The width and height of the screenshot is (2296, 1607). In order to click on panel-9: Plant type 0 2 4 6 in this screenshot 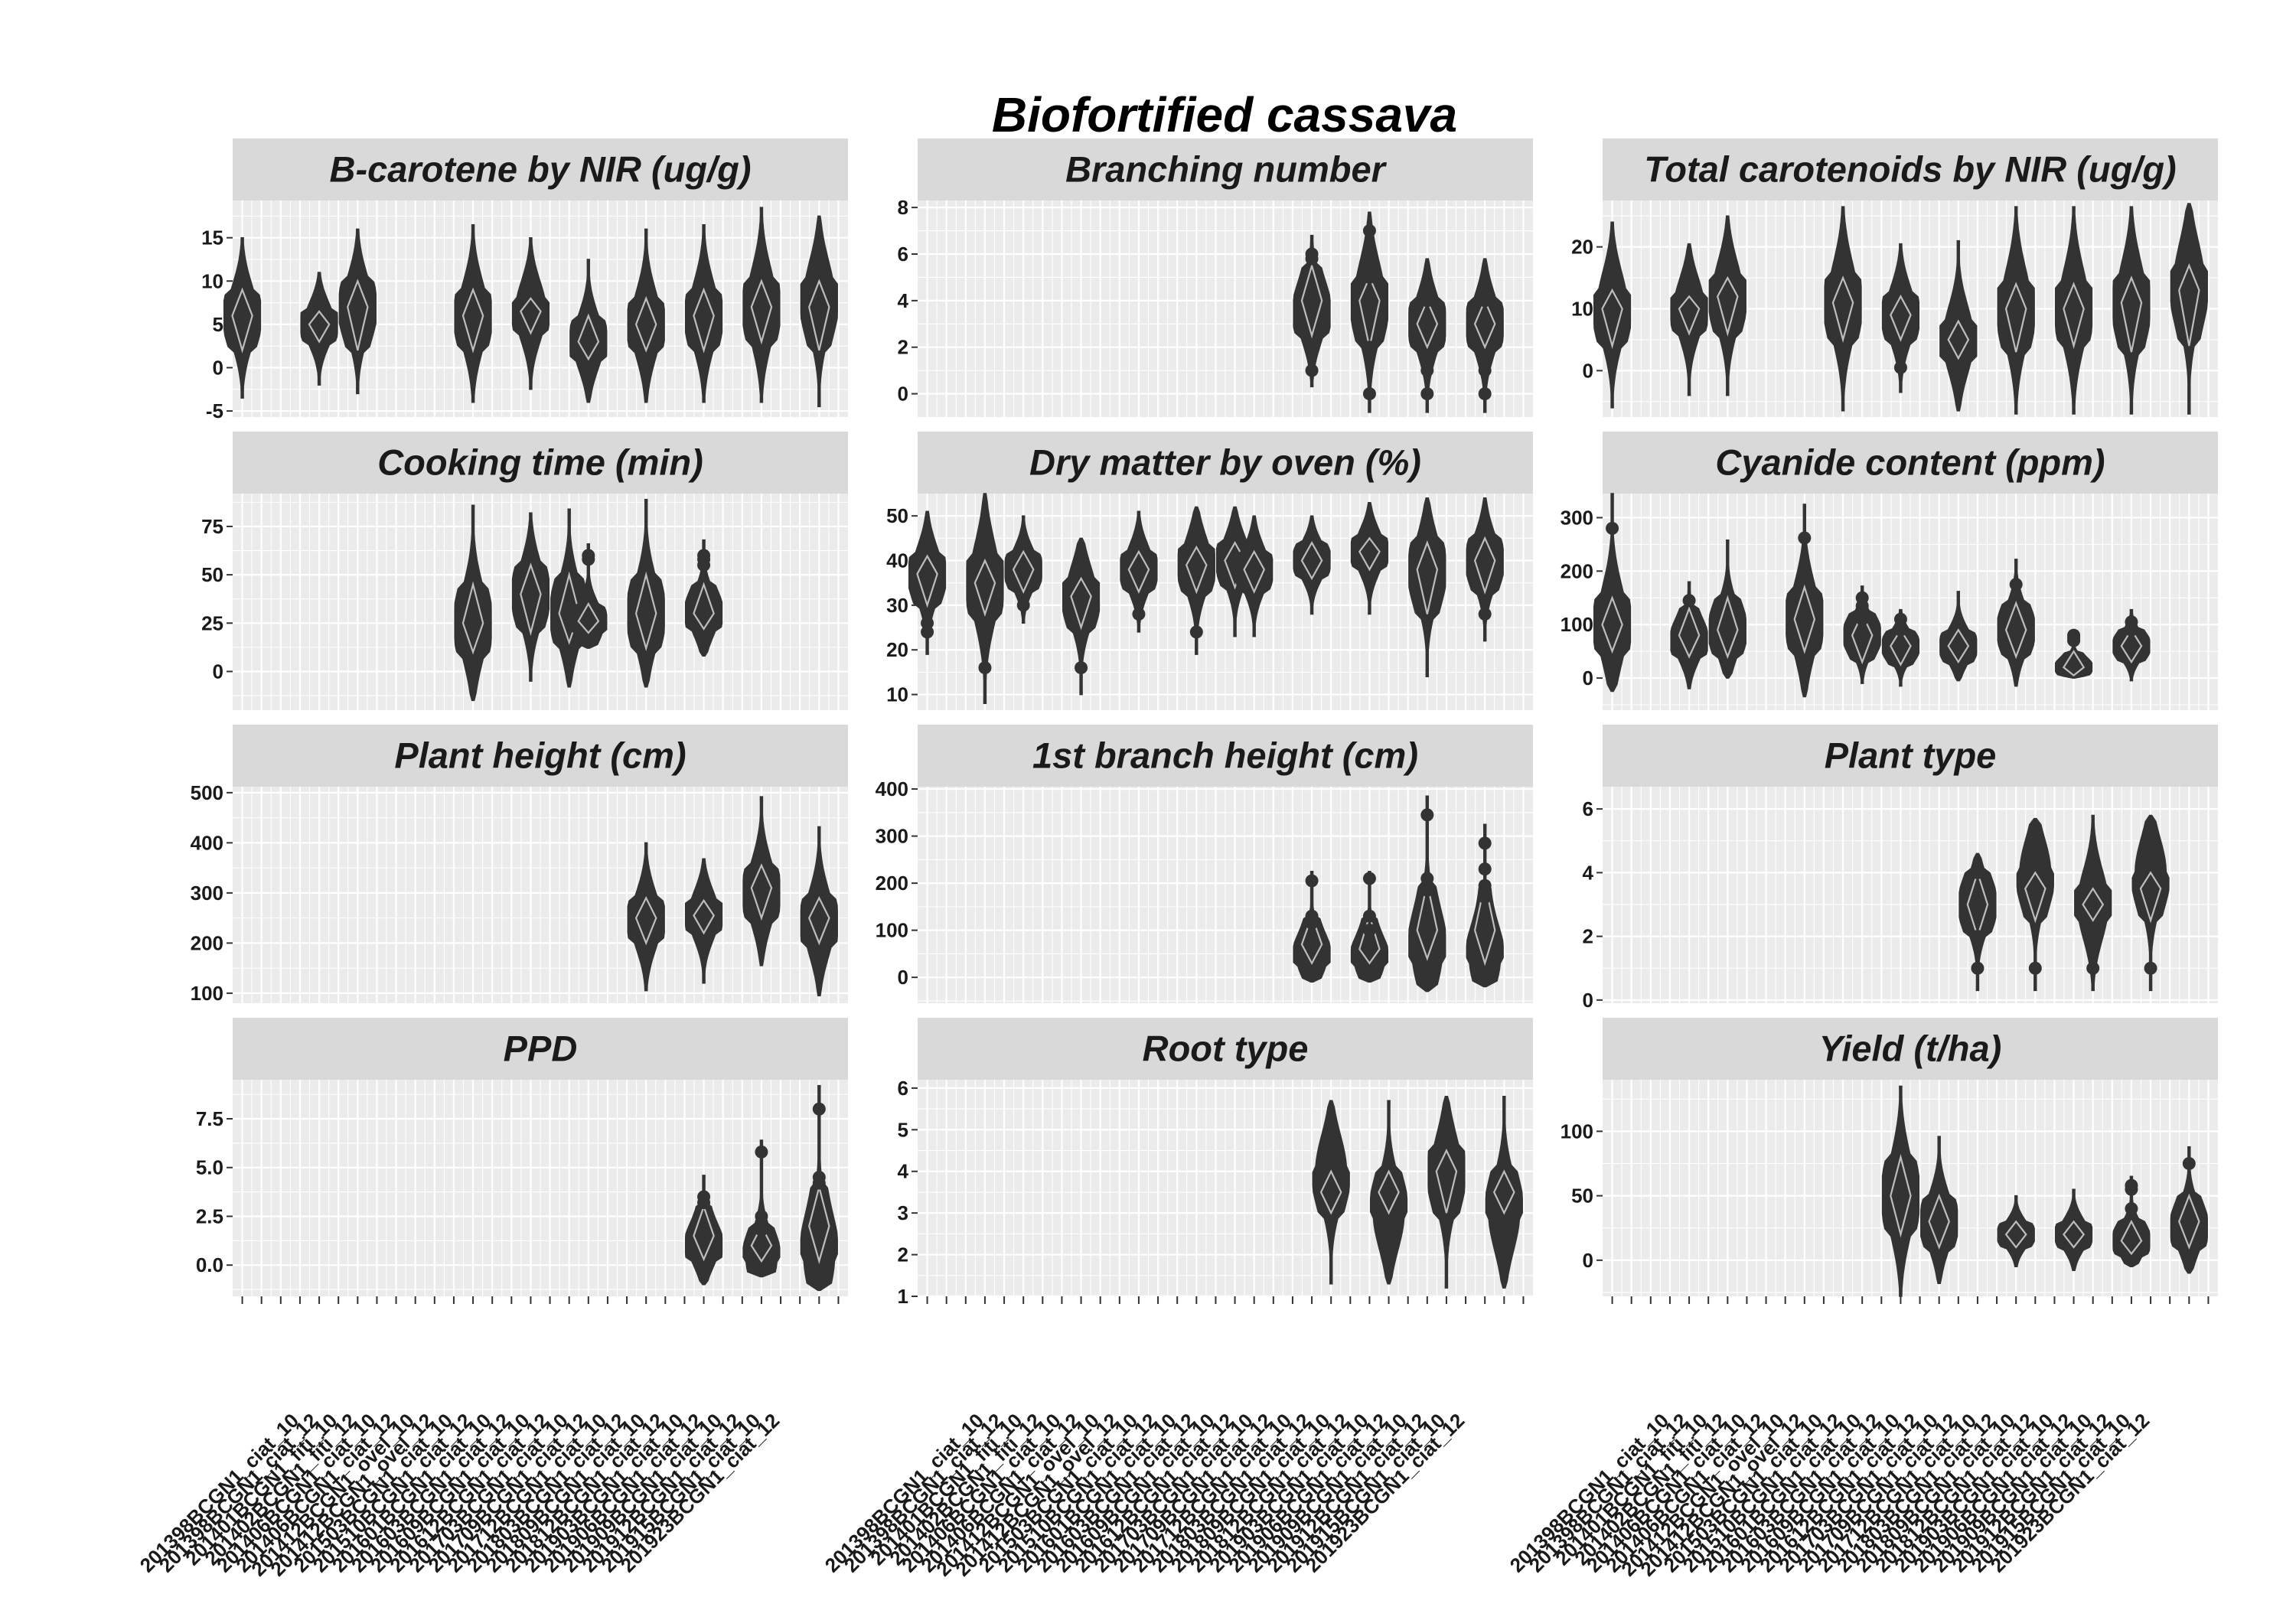, I will do `click(1900, 868)`.